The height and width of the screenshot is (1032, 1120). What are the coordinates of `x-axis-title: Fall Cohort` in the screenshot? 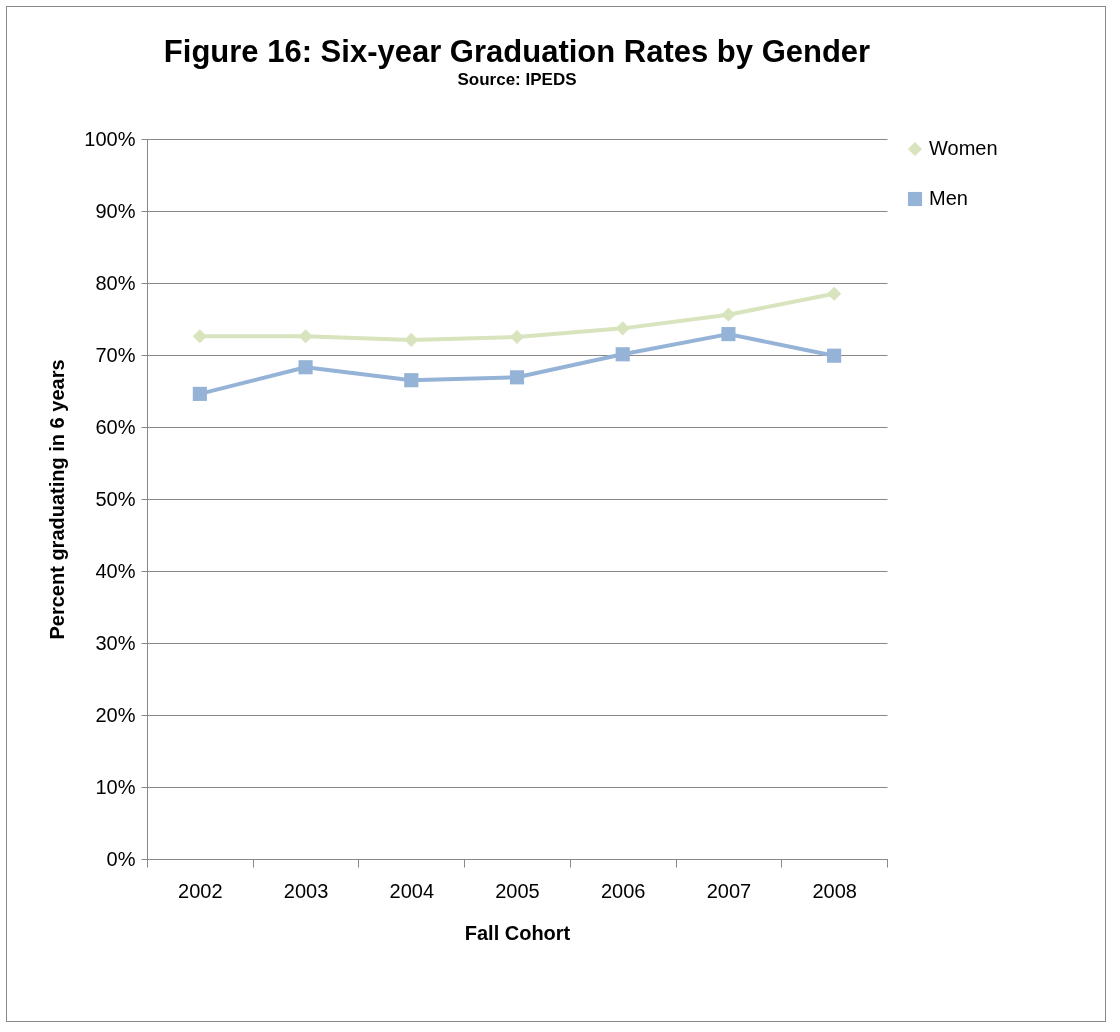 It's located at (517, 932).